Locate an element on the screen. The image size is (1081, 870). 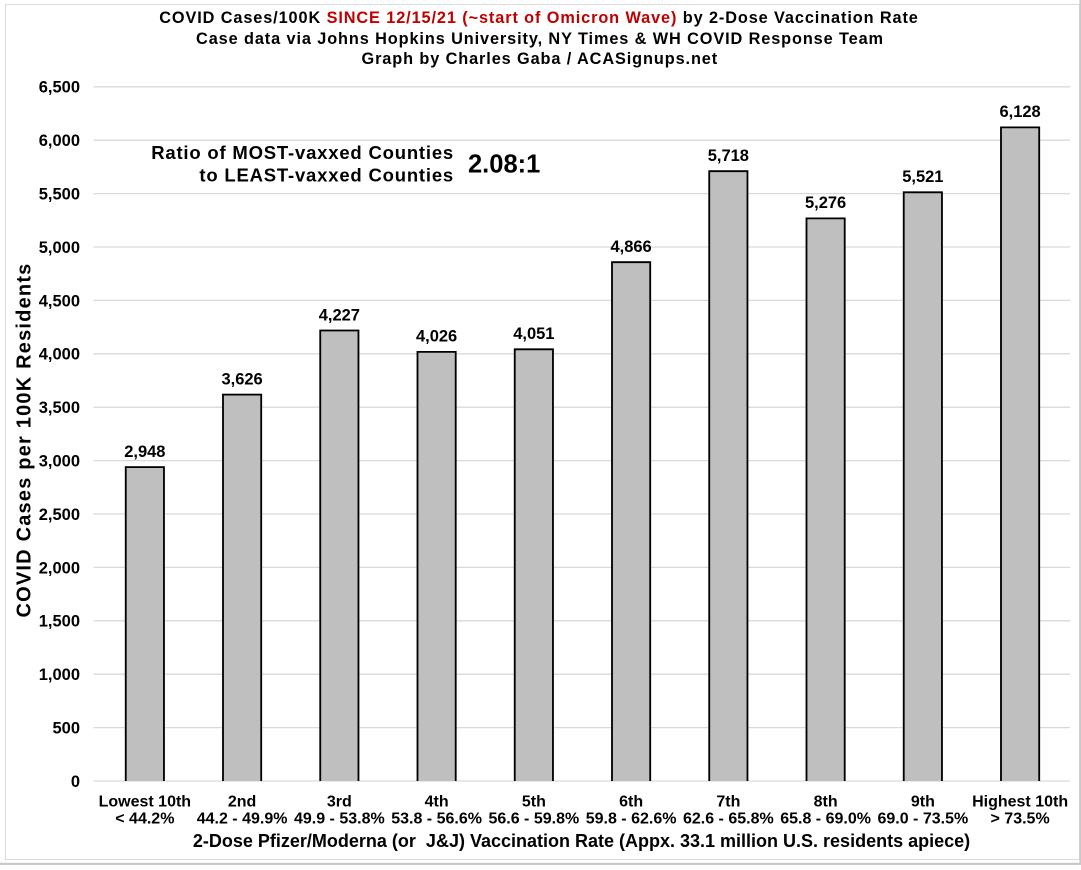
svg-text: 6,000 is located at coordinates (59, 141).